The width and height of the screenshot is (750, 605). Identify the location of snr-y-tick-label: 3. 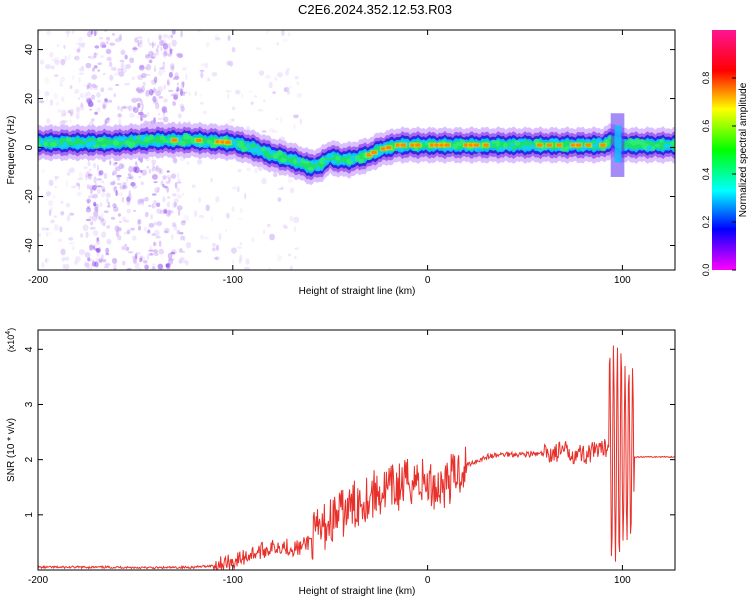
(29, 404).